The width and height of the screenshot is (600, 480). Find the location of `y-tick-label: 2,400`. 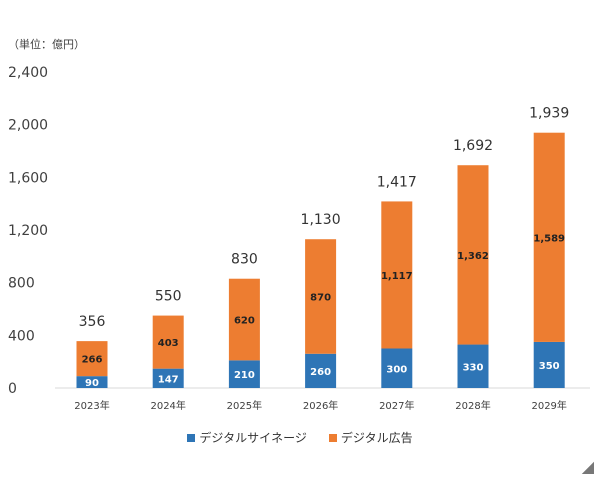

y-tick-label: 2,400 is located at coordinates (28, 73).